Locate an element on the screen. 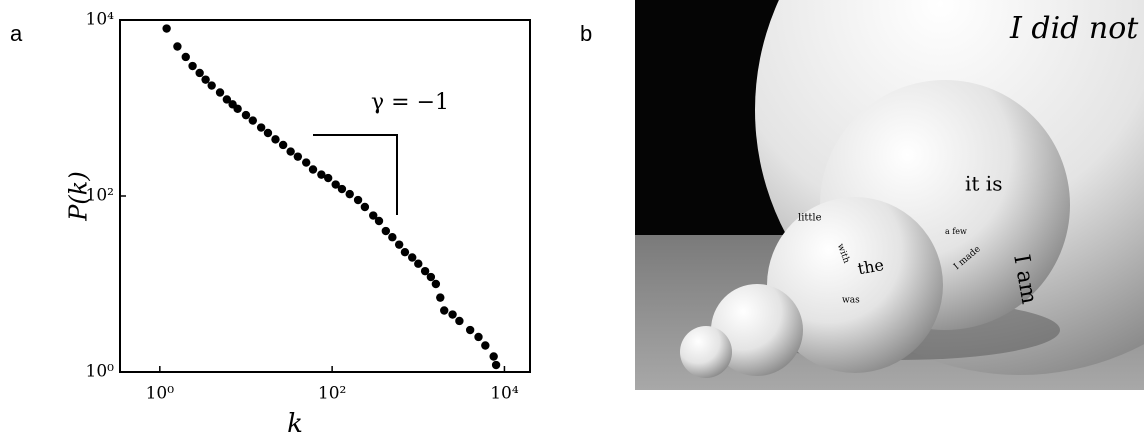 The width and height of the screenshot is (1144, 444). image-text: a few is located at coordinates (956, 231).